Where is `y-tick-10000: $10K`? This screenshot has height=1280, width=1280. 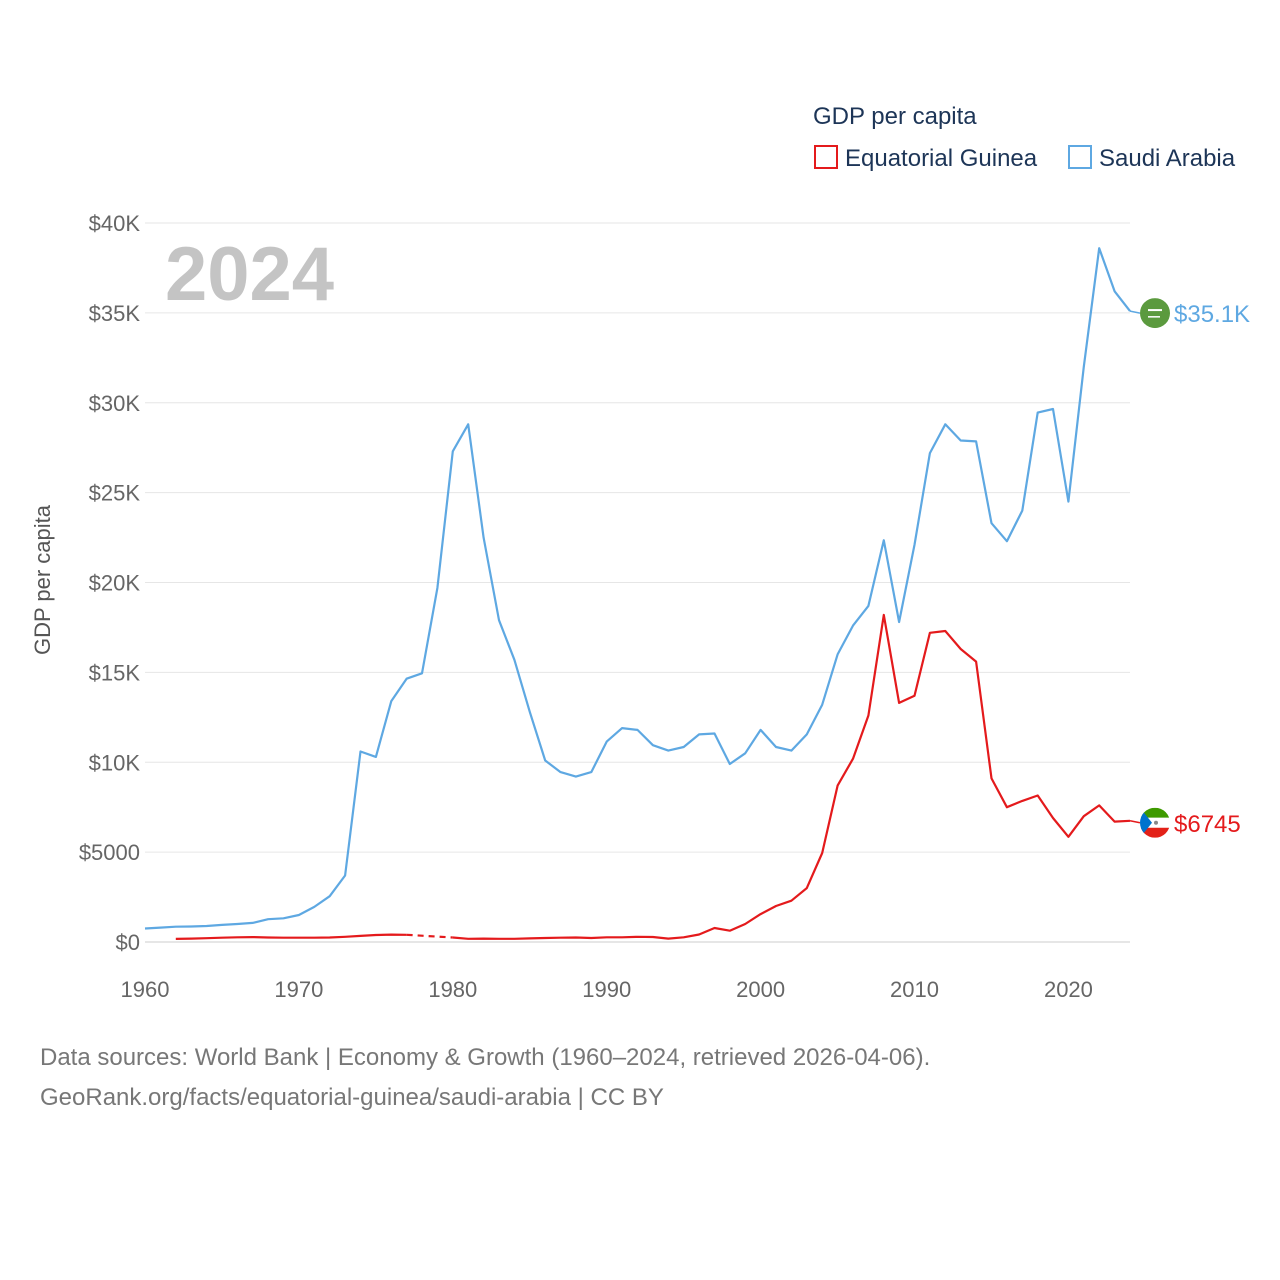 y-tick-10000: $10K is located at coordinates (115, 762).